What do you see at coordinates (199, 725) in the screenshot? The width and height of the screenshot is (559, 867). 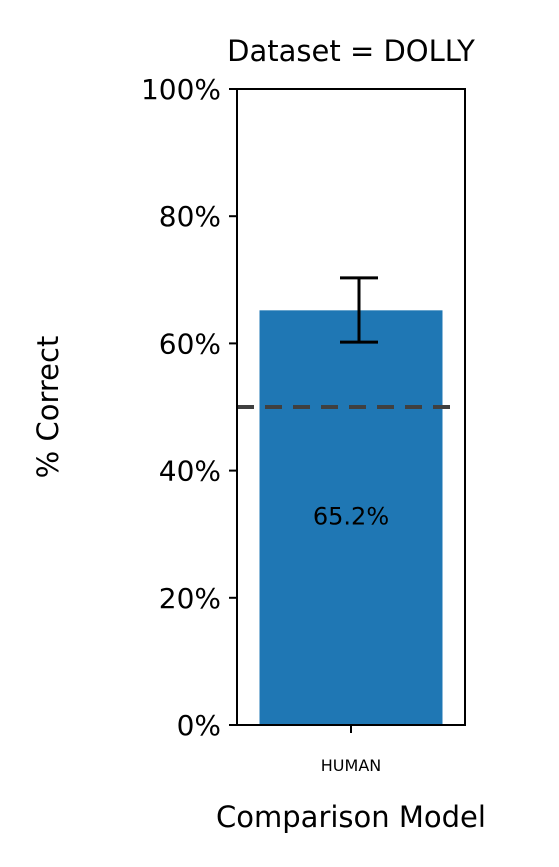 I see `y-tick-label: 0%` at bounding box center [199, 725].